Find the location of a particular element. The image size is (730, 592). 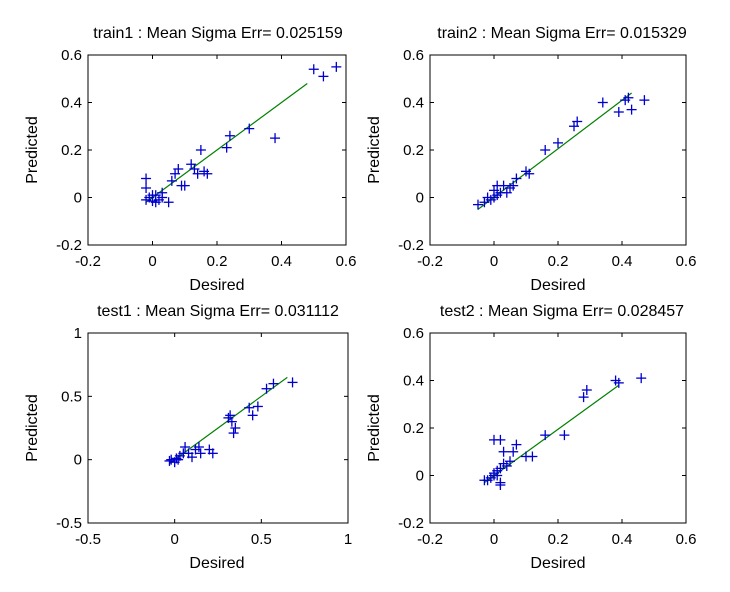

x-tick-label: 0.5 is located at coordinates (261, 539).